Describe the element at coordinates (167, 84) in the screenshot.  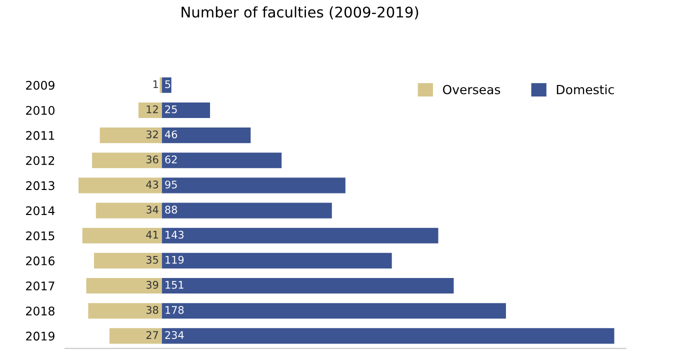
I see `data-label: 5` at that location.